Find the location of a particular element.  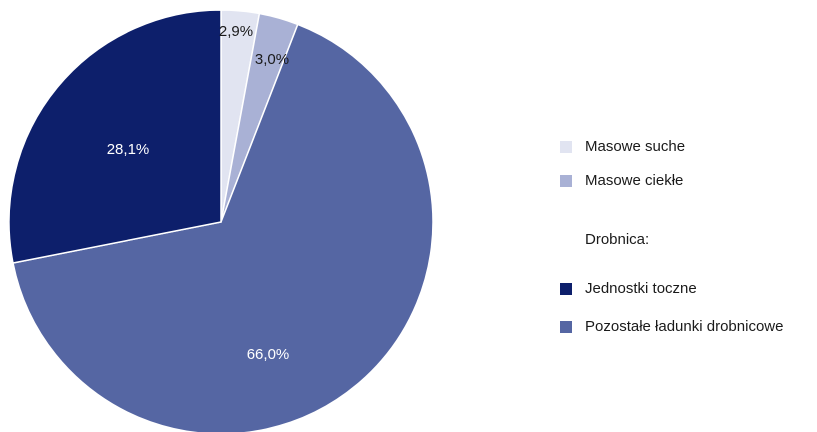

data-label: 66,0% is located at coordinates (268, 354).